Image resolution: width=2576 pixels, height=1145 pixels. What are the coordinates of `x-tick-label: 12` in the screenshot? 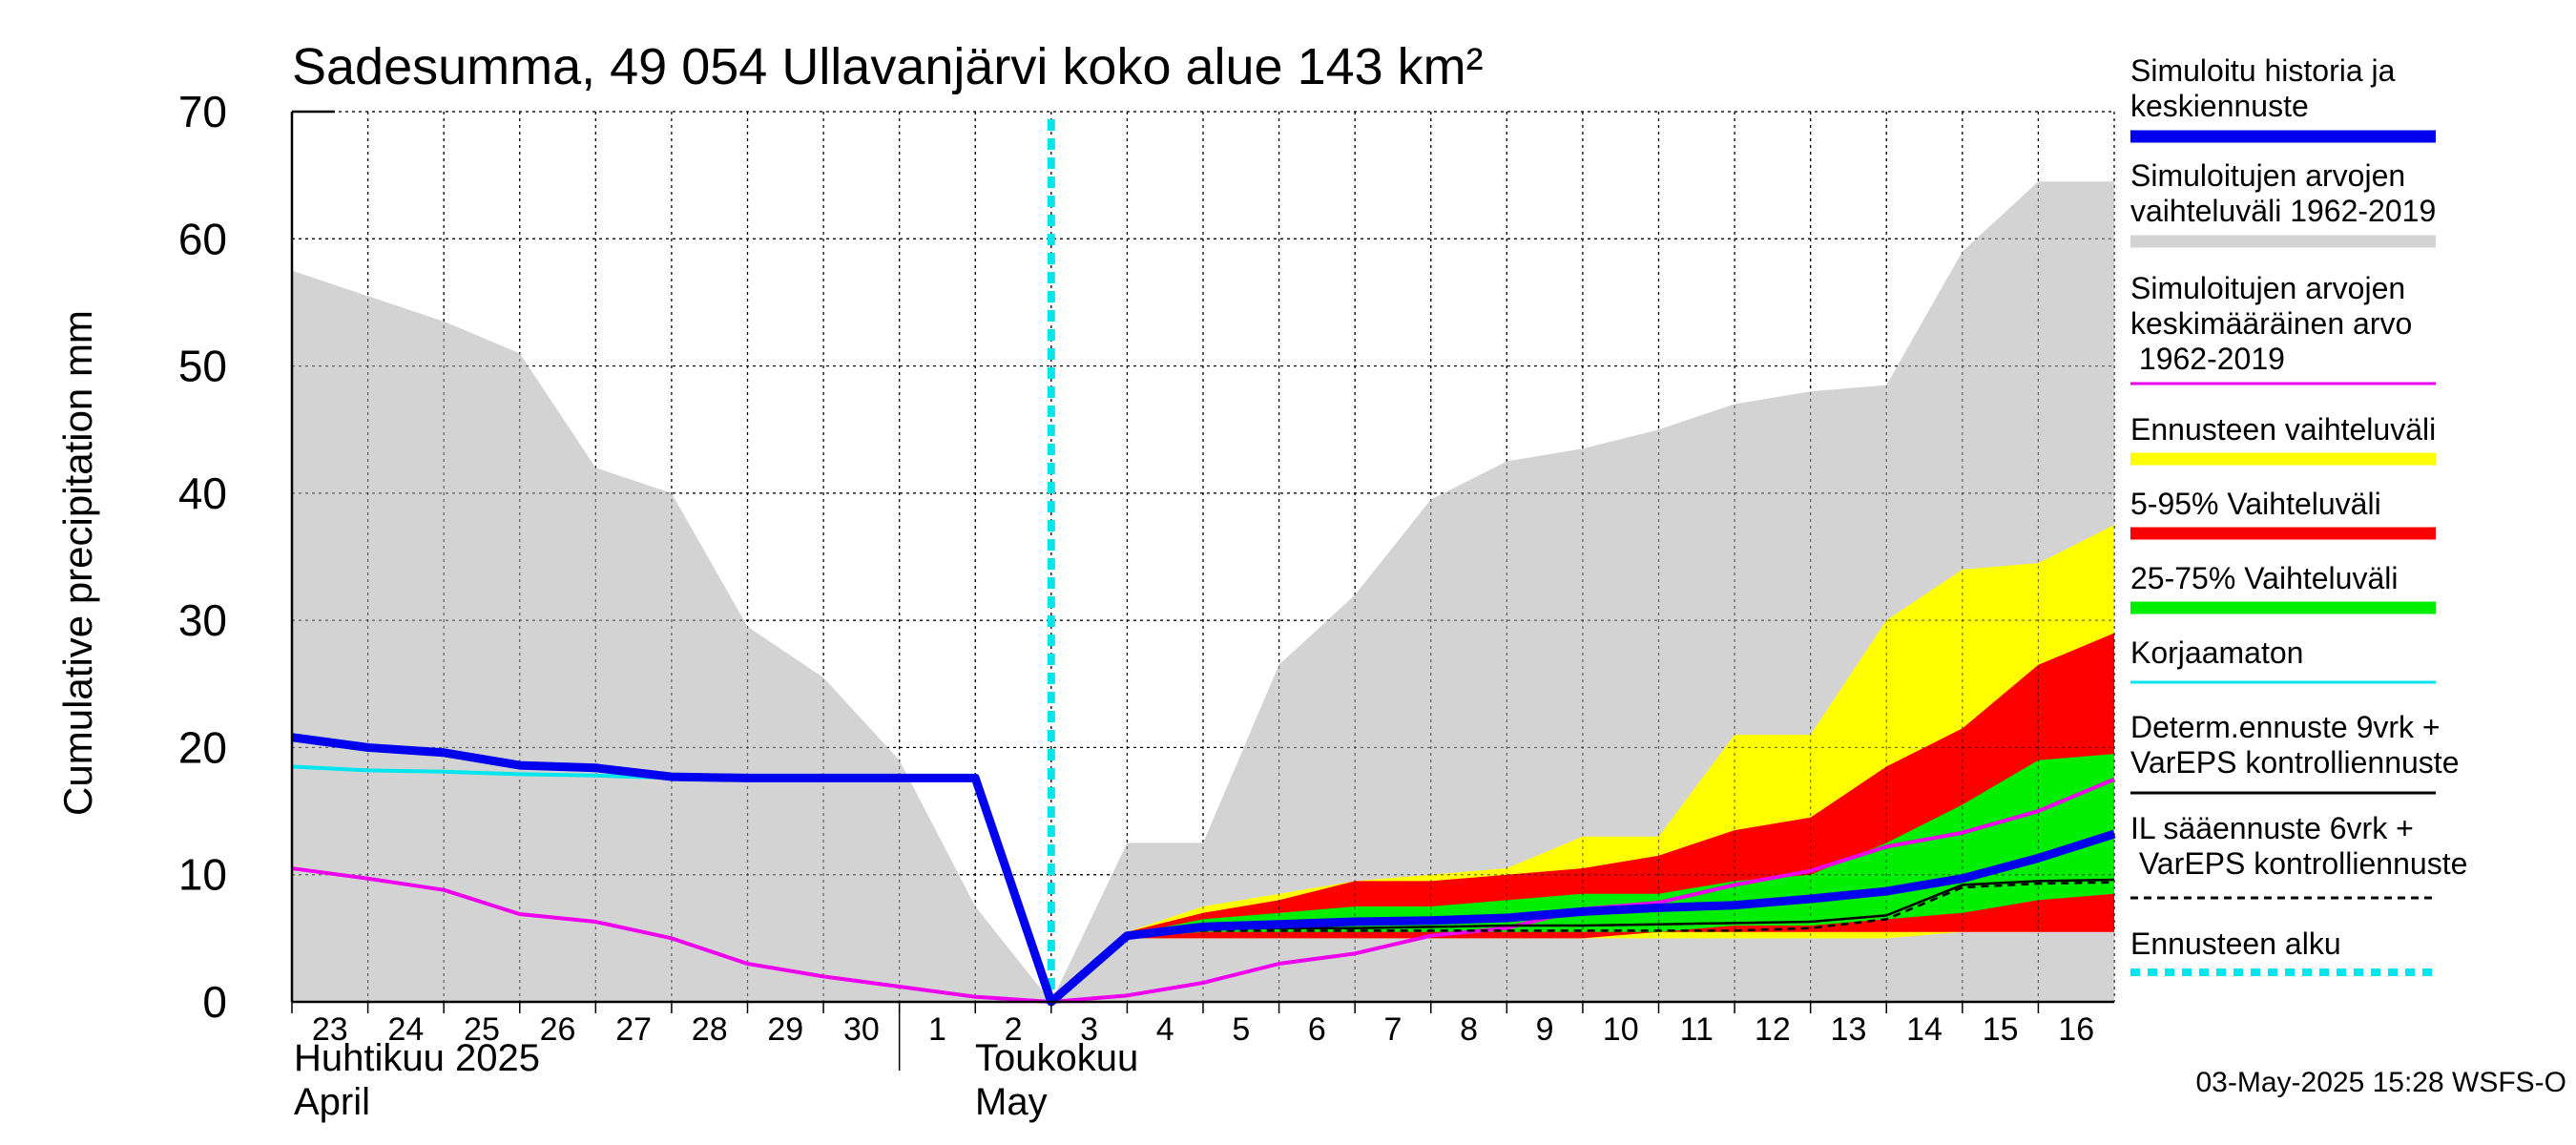 It's located at (1773, 1029).